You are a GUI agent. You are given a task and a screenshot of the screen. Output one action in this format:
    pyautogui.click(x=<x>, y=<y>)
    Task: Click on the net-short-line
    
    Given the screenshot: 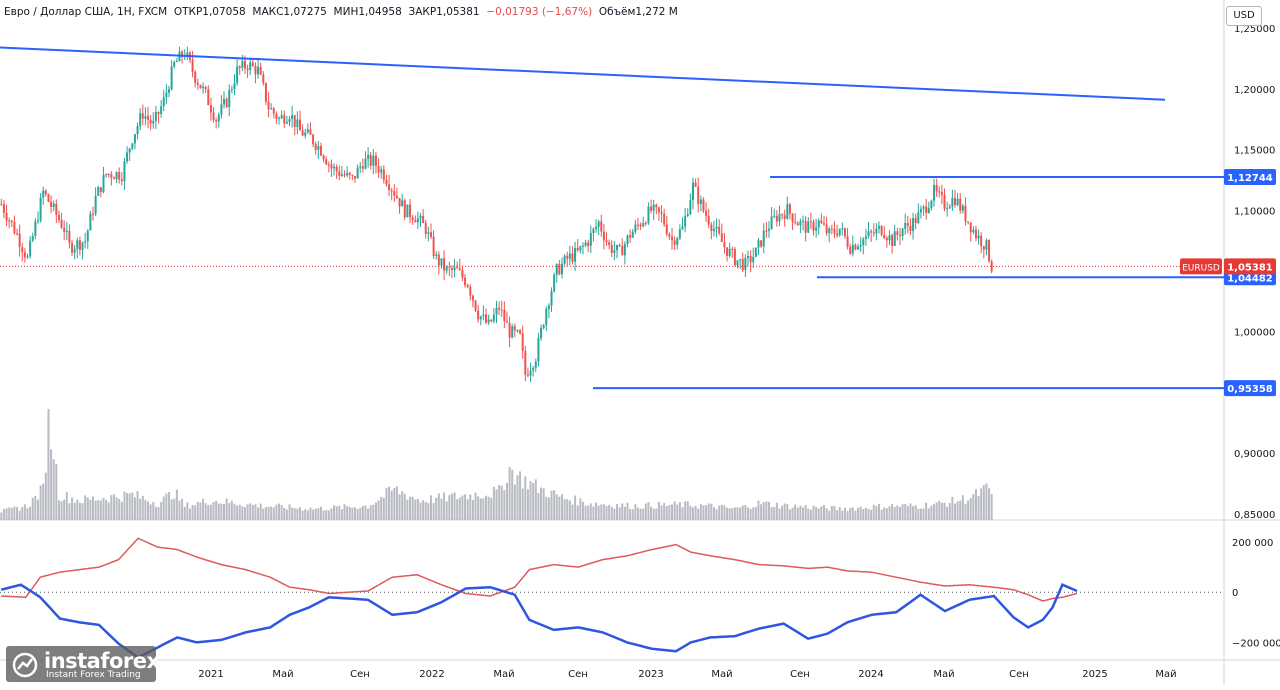 What is the action you would take?
    pyautogui.click(x=539, y=621)
    